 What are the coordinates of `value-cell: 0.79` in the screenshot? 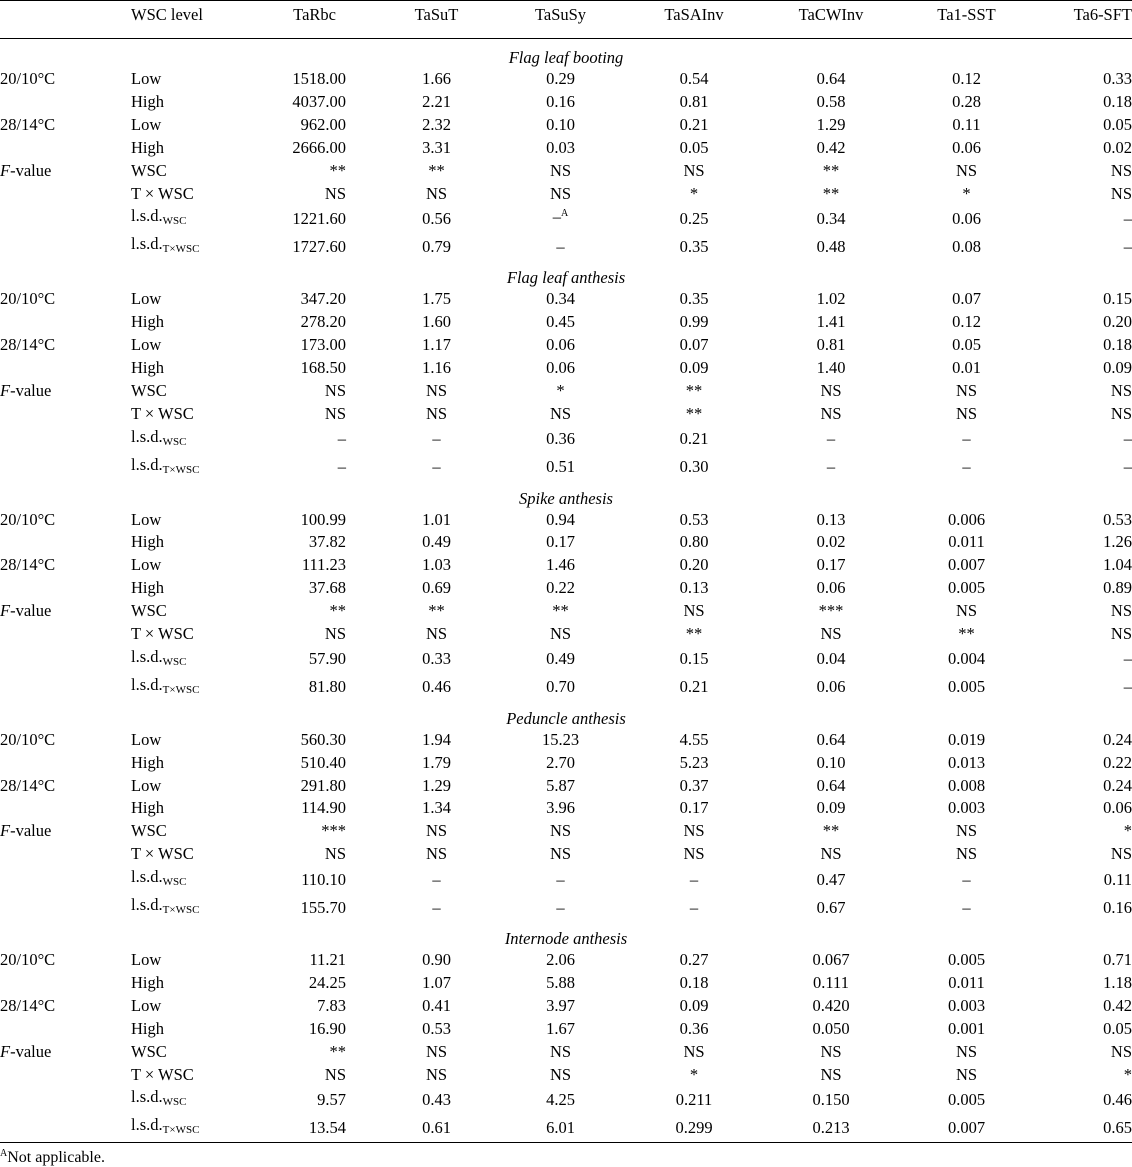 It's located at (436, 246).